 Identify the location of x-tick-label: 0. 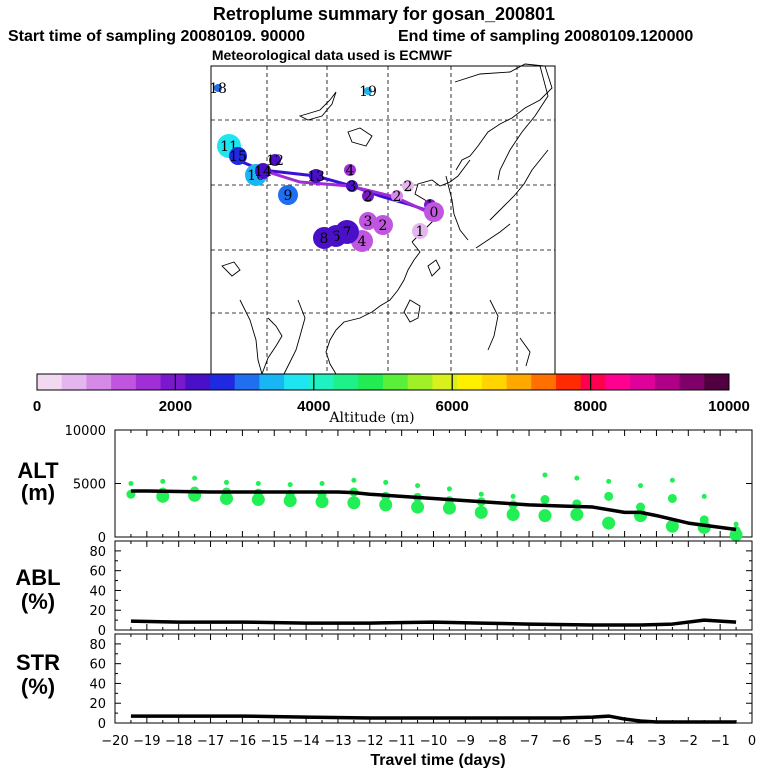
(752, 741).